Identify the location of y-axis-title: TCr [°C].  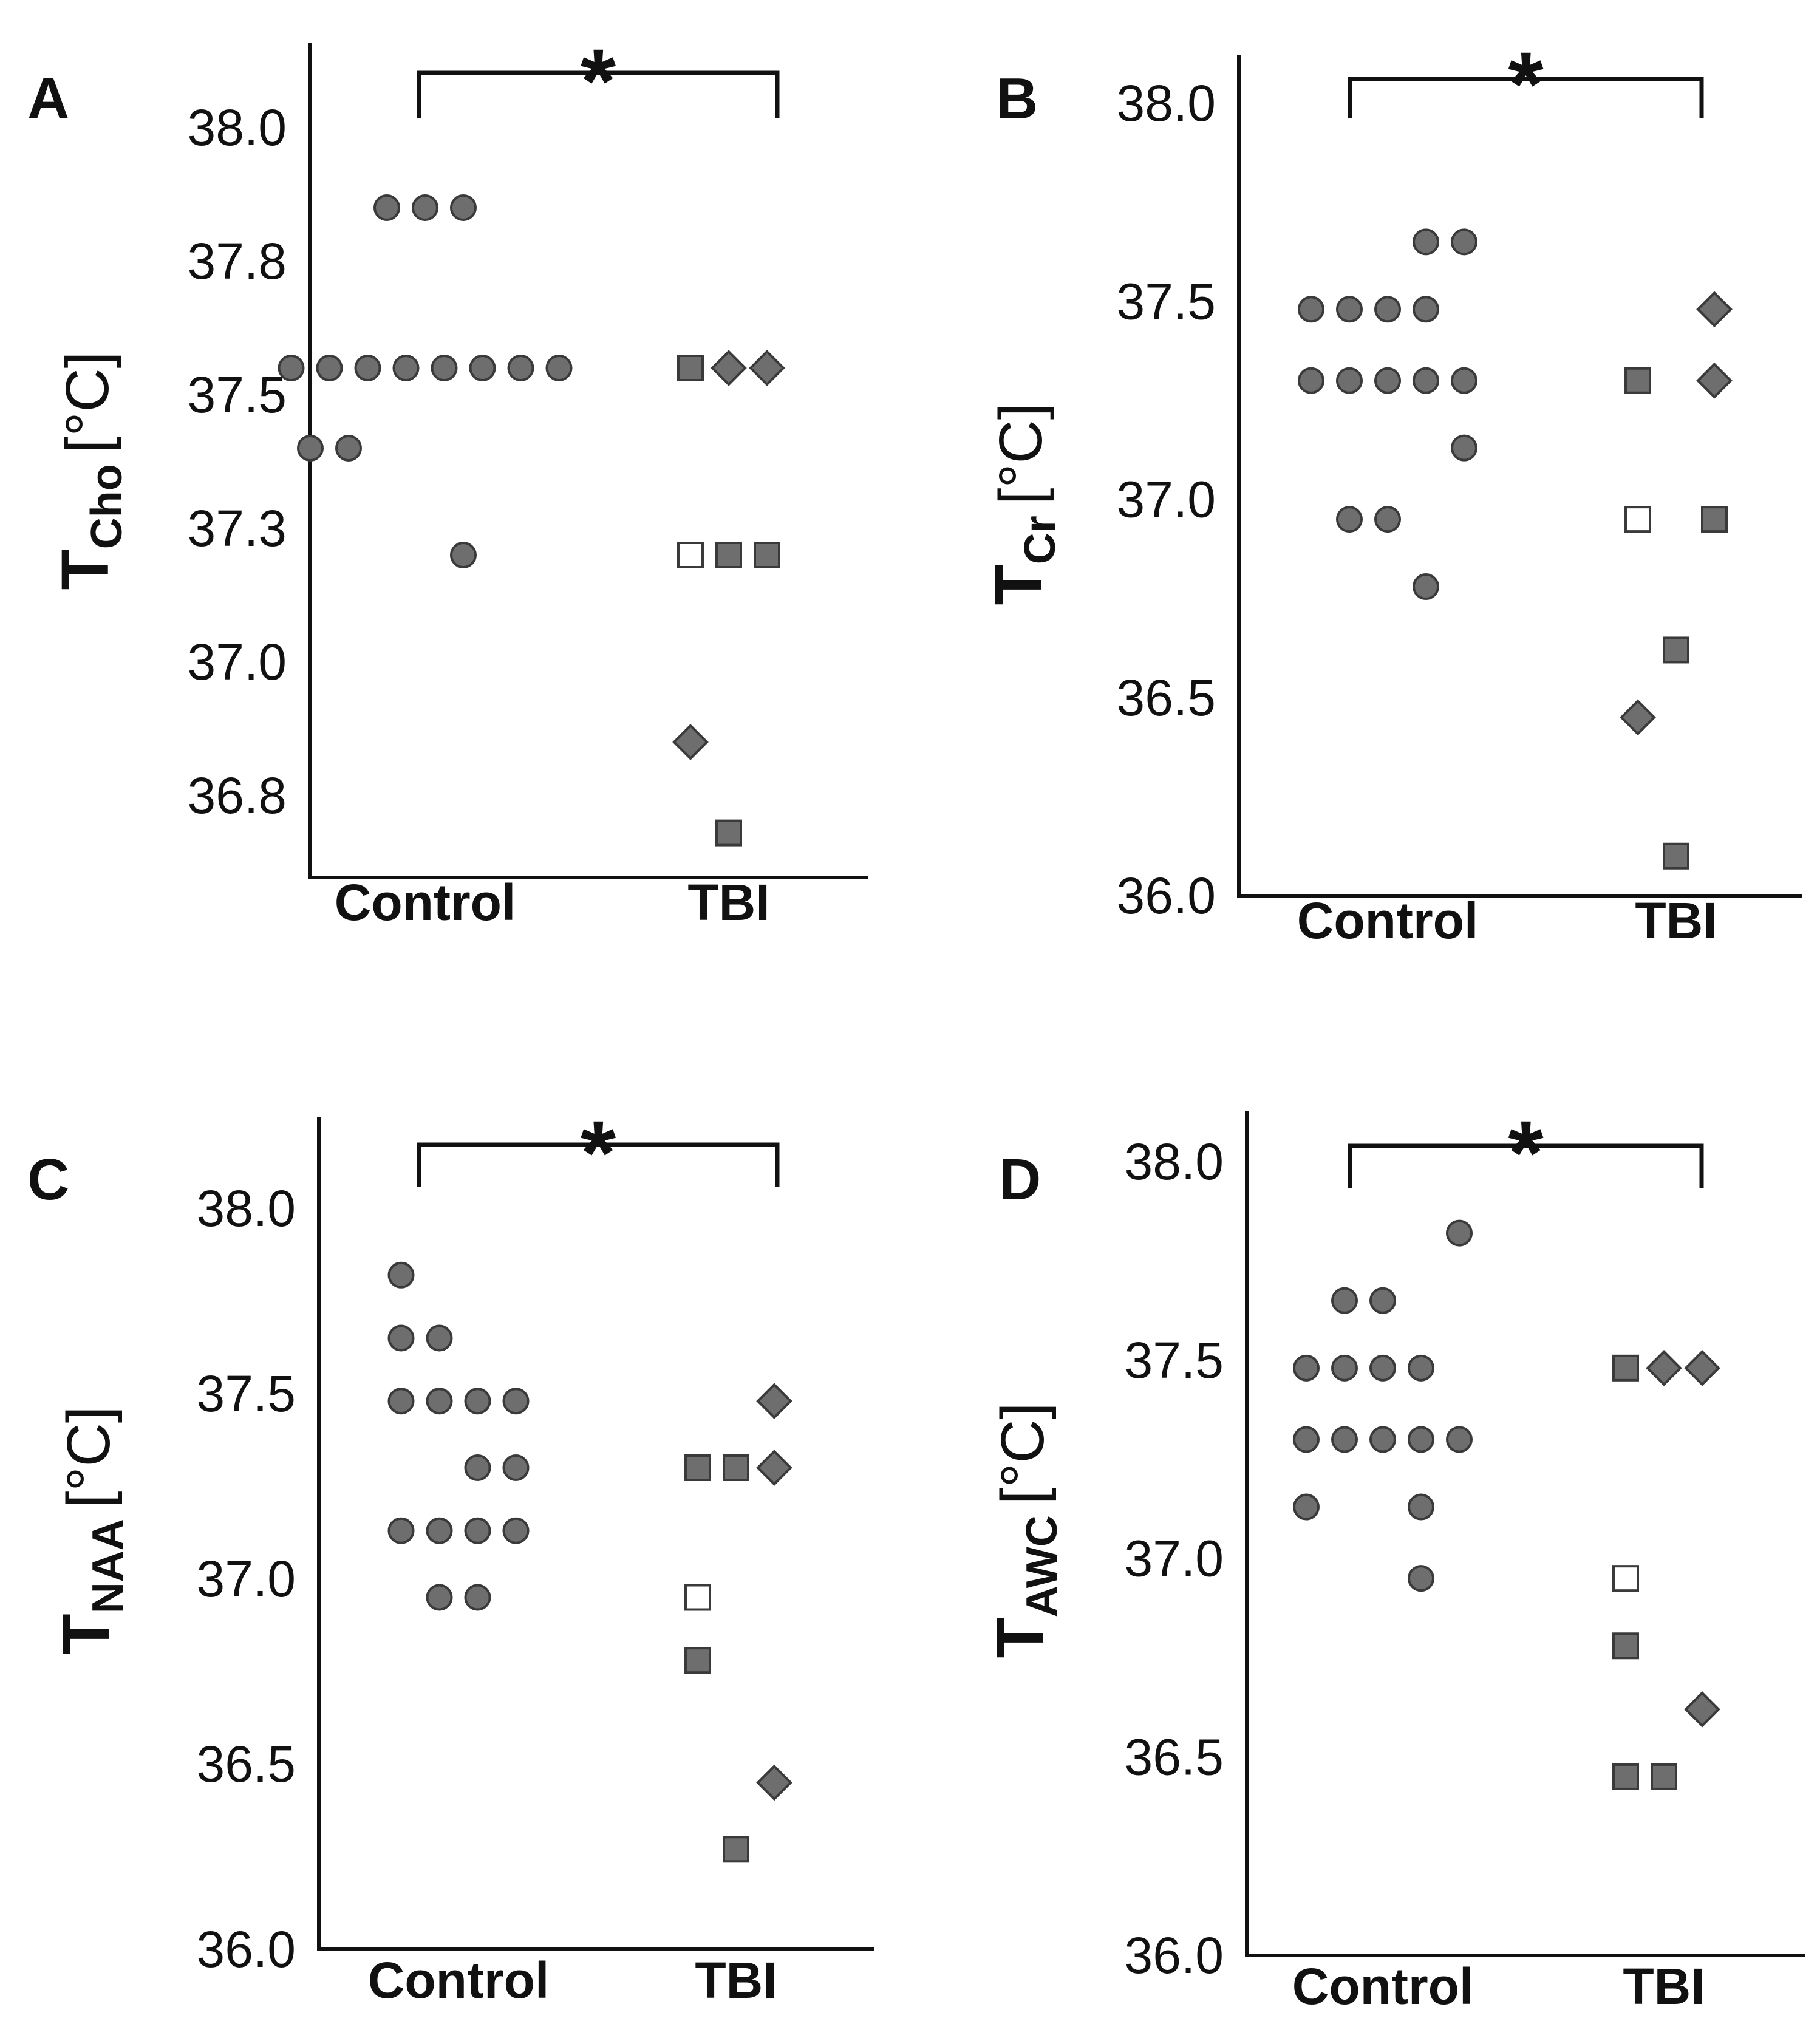
(1023, 504).